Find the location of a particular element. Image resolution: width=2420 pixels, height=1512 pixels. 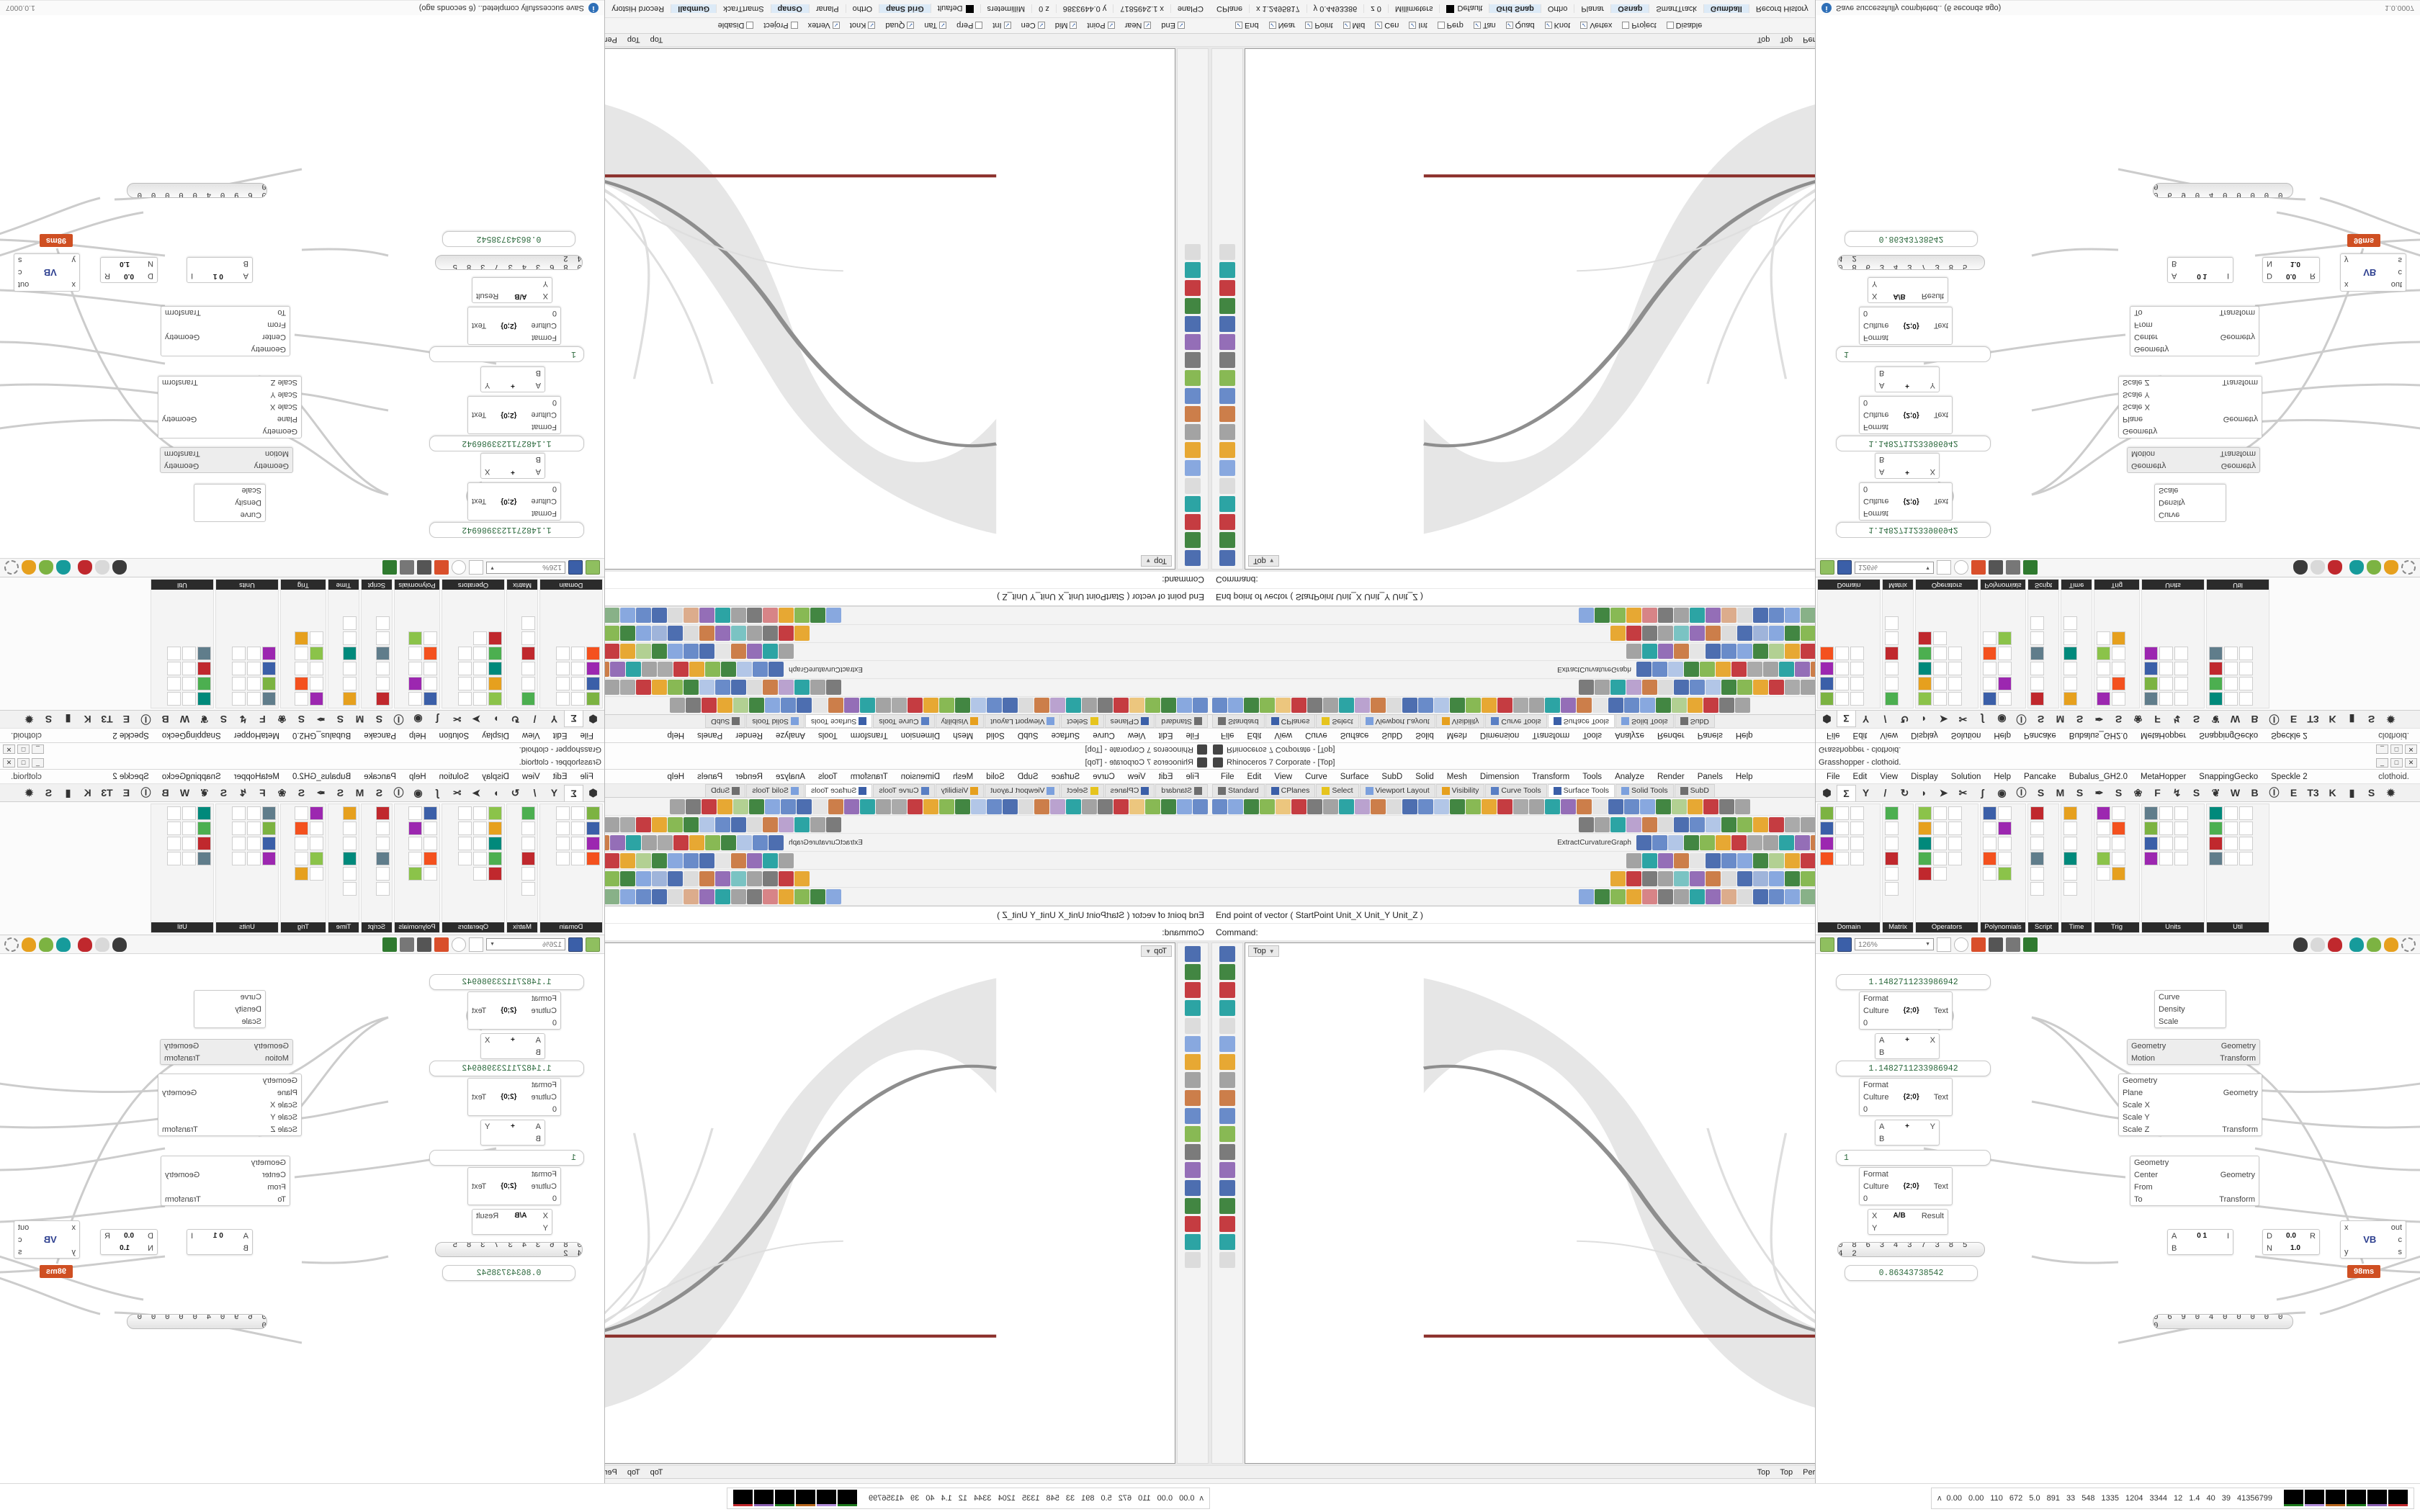

toolbar-tab-visibility: Visibility is located at coordinates (960, 790).